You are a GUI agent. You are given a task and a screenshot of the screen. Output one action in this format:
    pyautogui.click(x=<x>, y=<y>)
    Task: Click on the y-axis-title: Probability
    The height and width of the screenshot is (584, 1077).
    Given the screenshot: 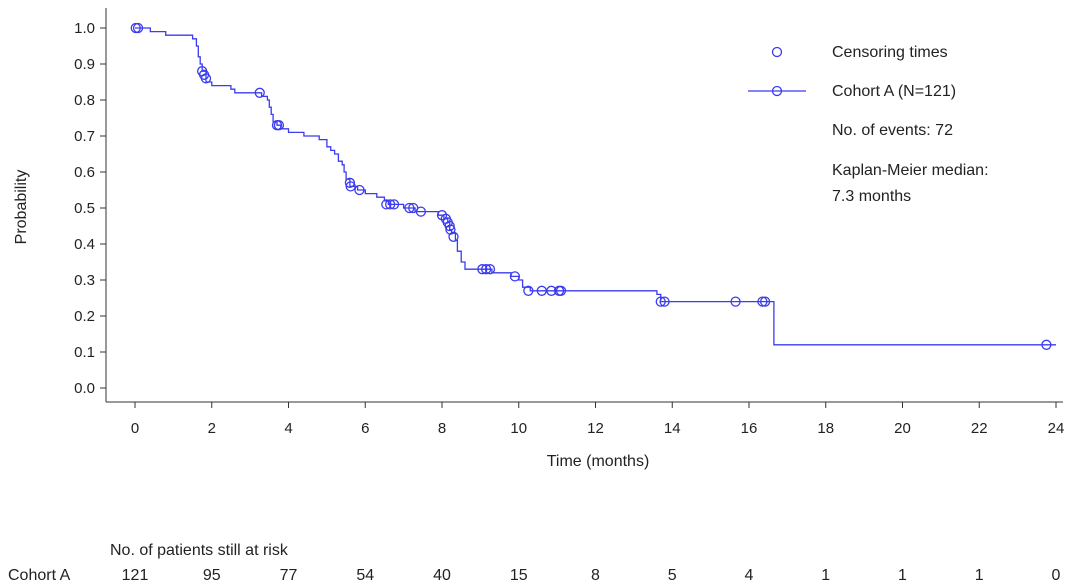 What is the action you would take?
    pyautogui.click(x=21, y=207)
    